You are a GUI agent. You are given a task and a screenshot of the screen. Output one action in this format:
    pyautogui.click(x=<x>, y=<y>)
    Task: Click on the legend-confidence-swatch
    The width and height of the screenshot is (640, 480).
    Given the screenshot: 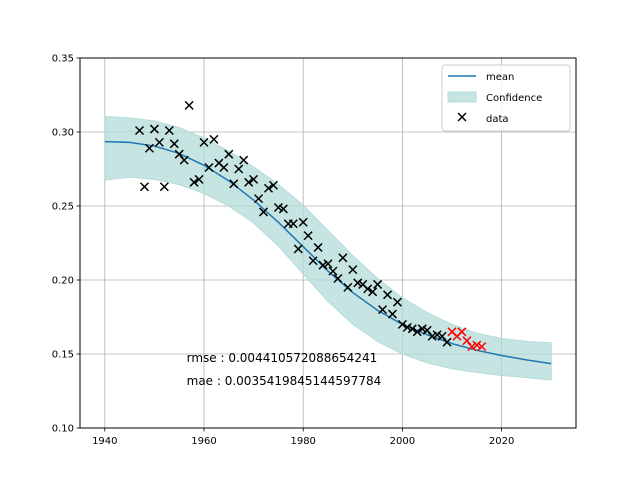 What is the action you would take?
    pyautogui.click(x=462, y=97)
    